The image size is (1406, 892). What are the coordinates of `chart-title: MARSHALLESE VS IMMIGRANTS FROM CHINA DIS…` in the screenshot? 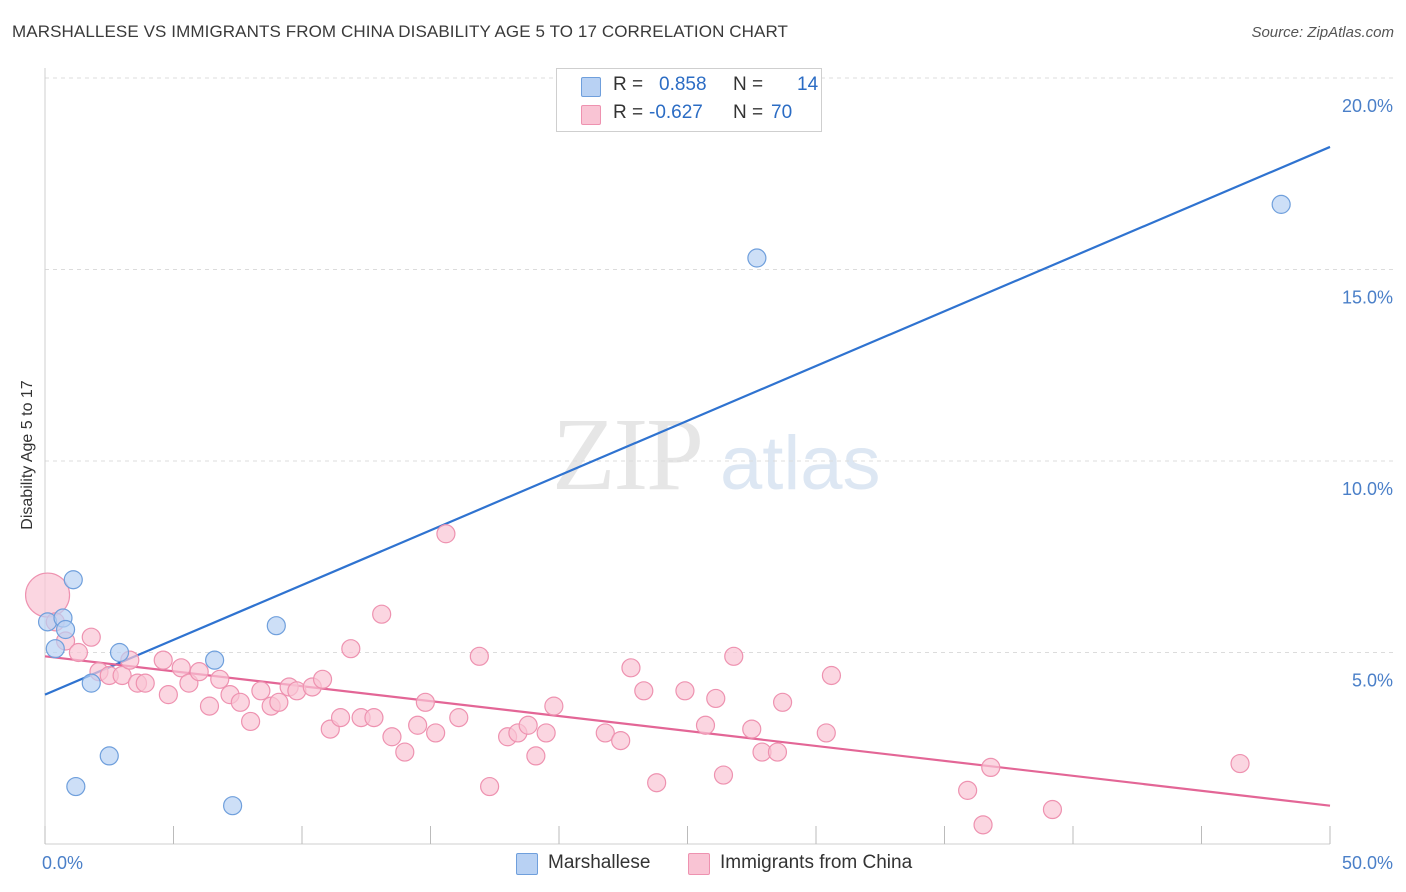 It's located at (400, 31).